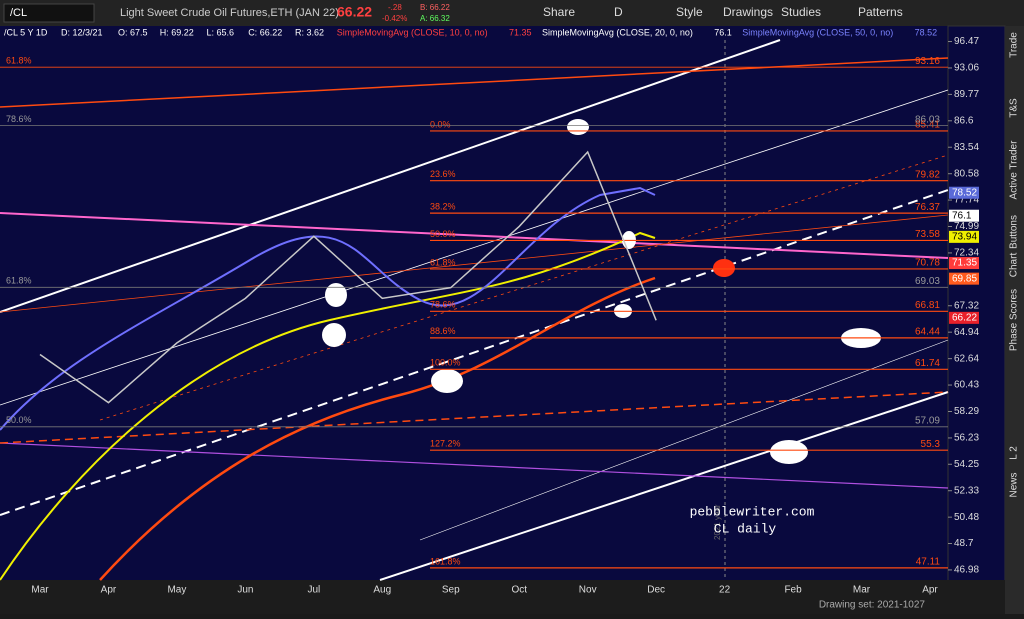 The width and height of the screenshot is (1024, 619). Describe the element at coordinates (1014, 108) in the screenshot. I see `side-tab: T&S` at that location.